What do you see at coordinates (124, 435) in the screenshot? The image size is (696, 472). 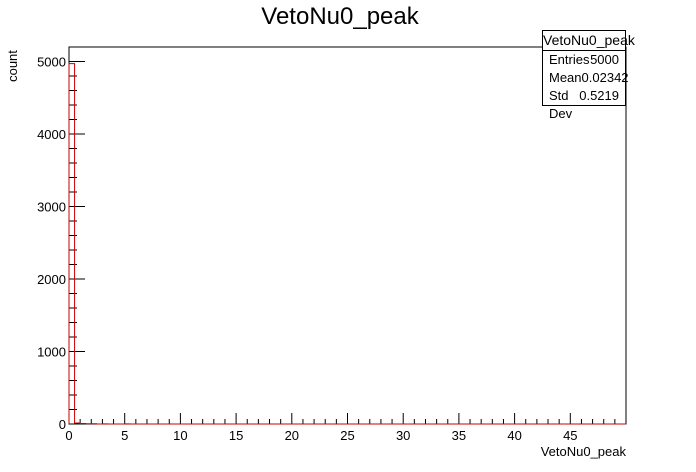 I see `x-tick-label: 5` at bounding box center [124, 435].